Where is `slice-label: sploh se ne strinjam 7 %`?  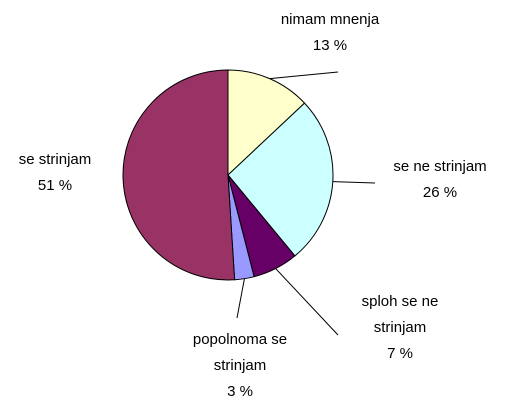 slice-label: sploh se ne strinjam 7 % is located at coordinates (400, 328).